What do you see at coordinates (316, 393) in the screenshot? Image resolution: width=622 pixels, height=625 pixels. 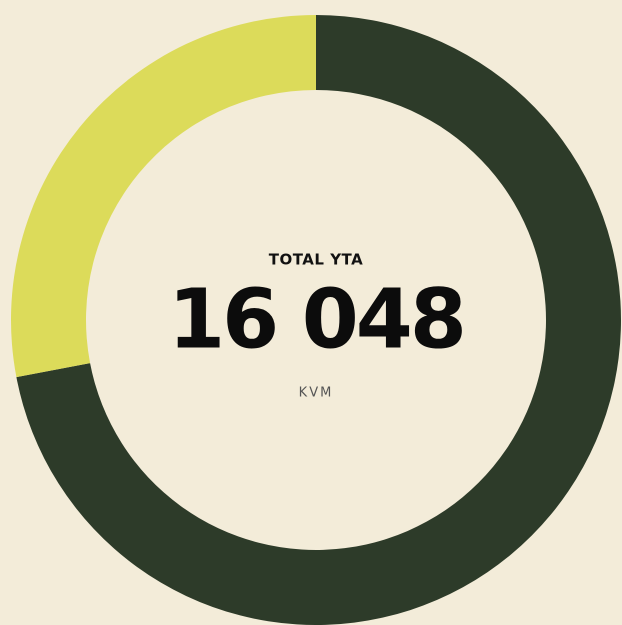 I see `center-unit: KVM` at bounding box center [316, 393].